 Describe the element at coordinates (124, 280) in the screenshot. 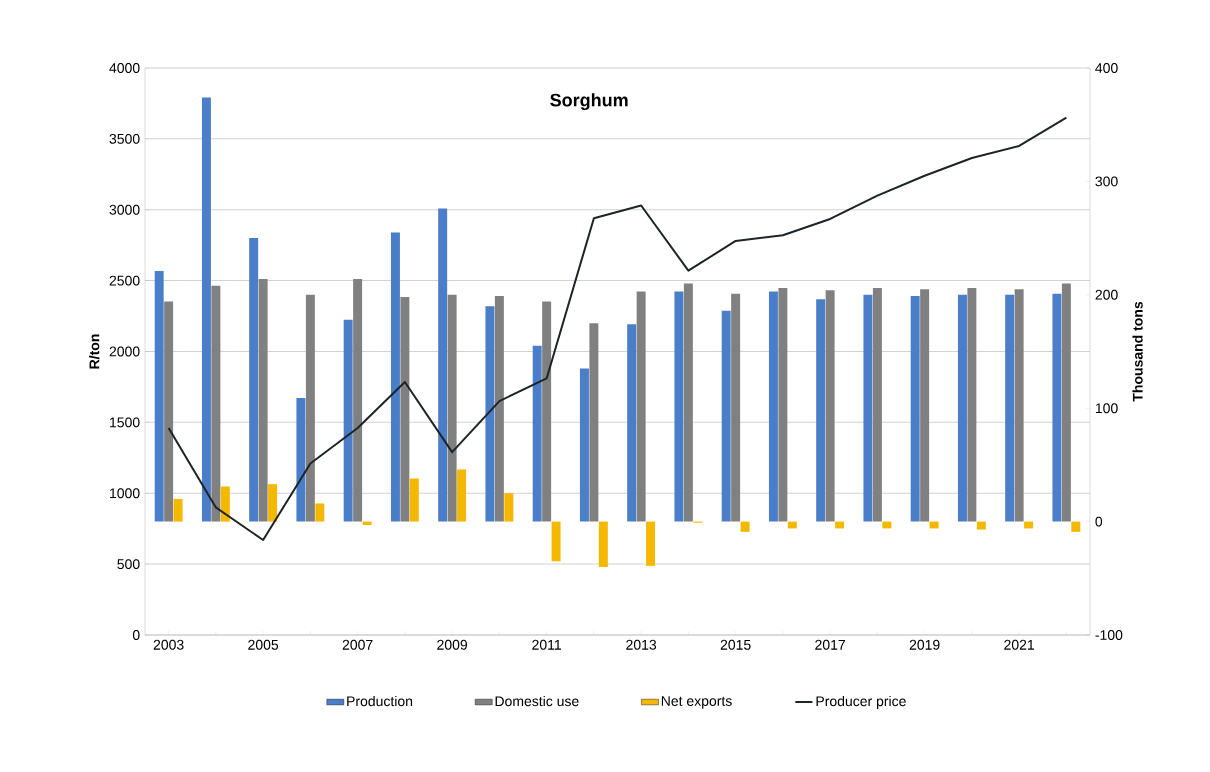

I see `y-tick-label: 2500` at that location.